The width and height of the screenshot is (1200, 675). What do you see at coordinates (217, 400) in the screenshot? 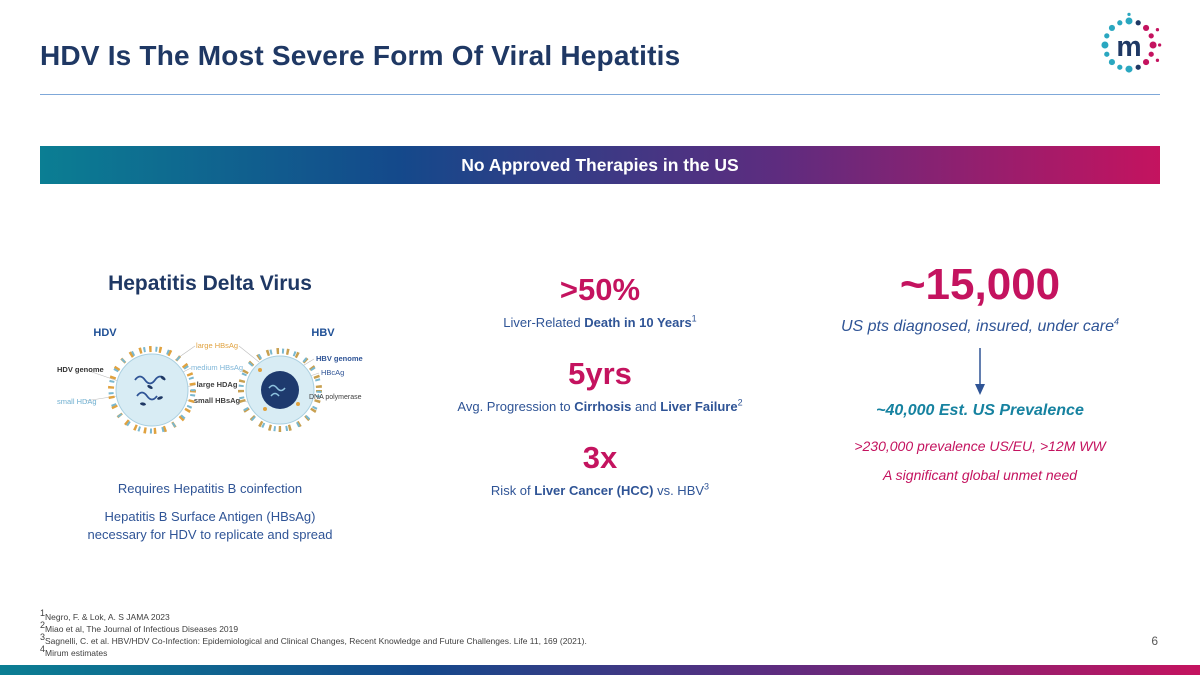
I see `small-hbsag-label: small HBsAg` at bounding box center [217, 400].